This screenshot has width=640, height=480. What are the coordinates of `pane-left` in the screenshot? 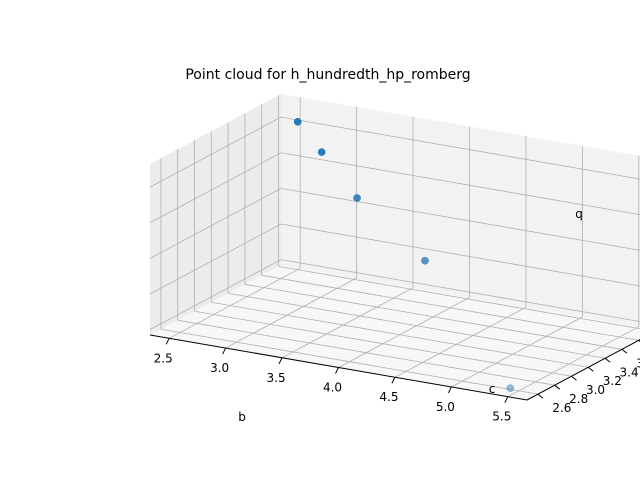 It's located at (215, 214).